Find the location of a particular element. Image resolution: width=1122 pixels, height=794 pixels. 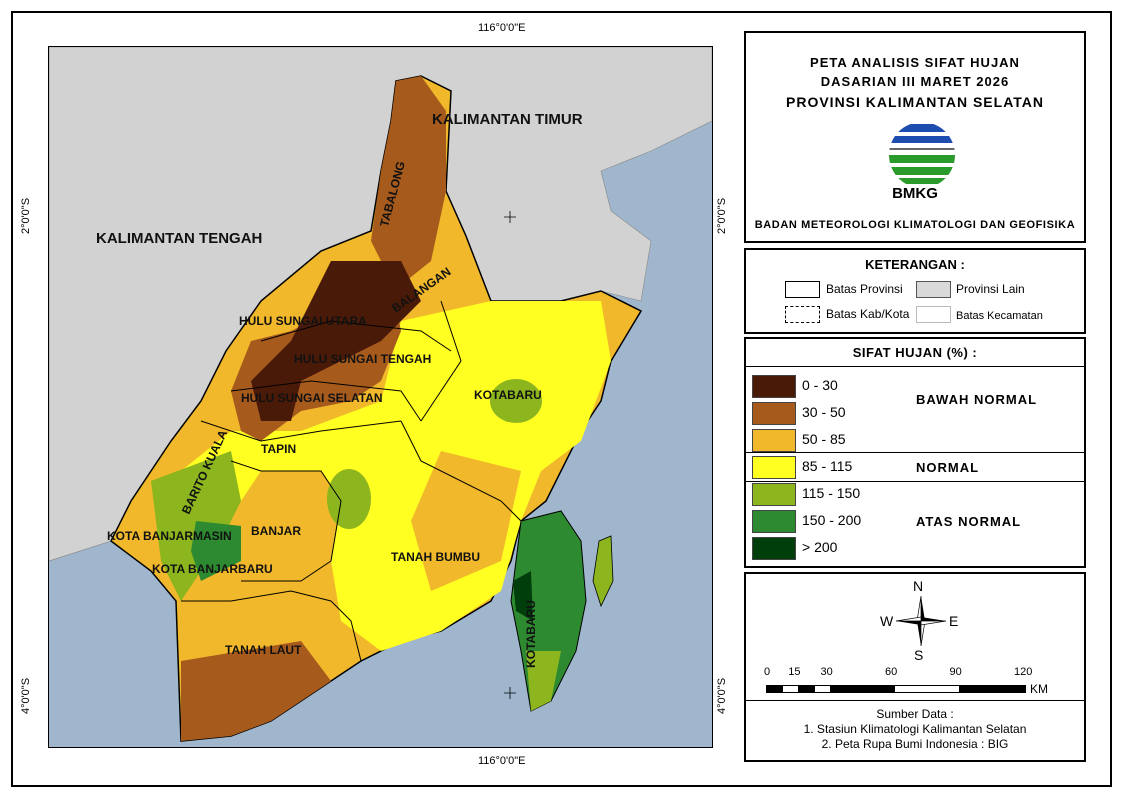

north-arrow-icon is located at coordinates (921, 621).